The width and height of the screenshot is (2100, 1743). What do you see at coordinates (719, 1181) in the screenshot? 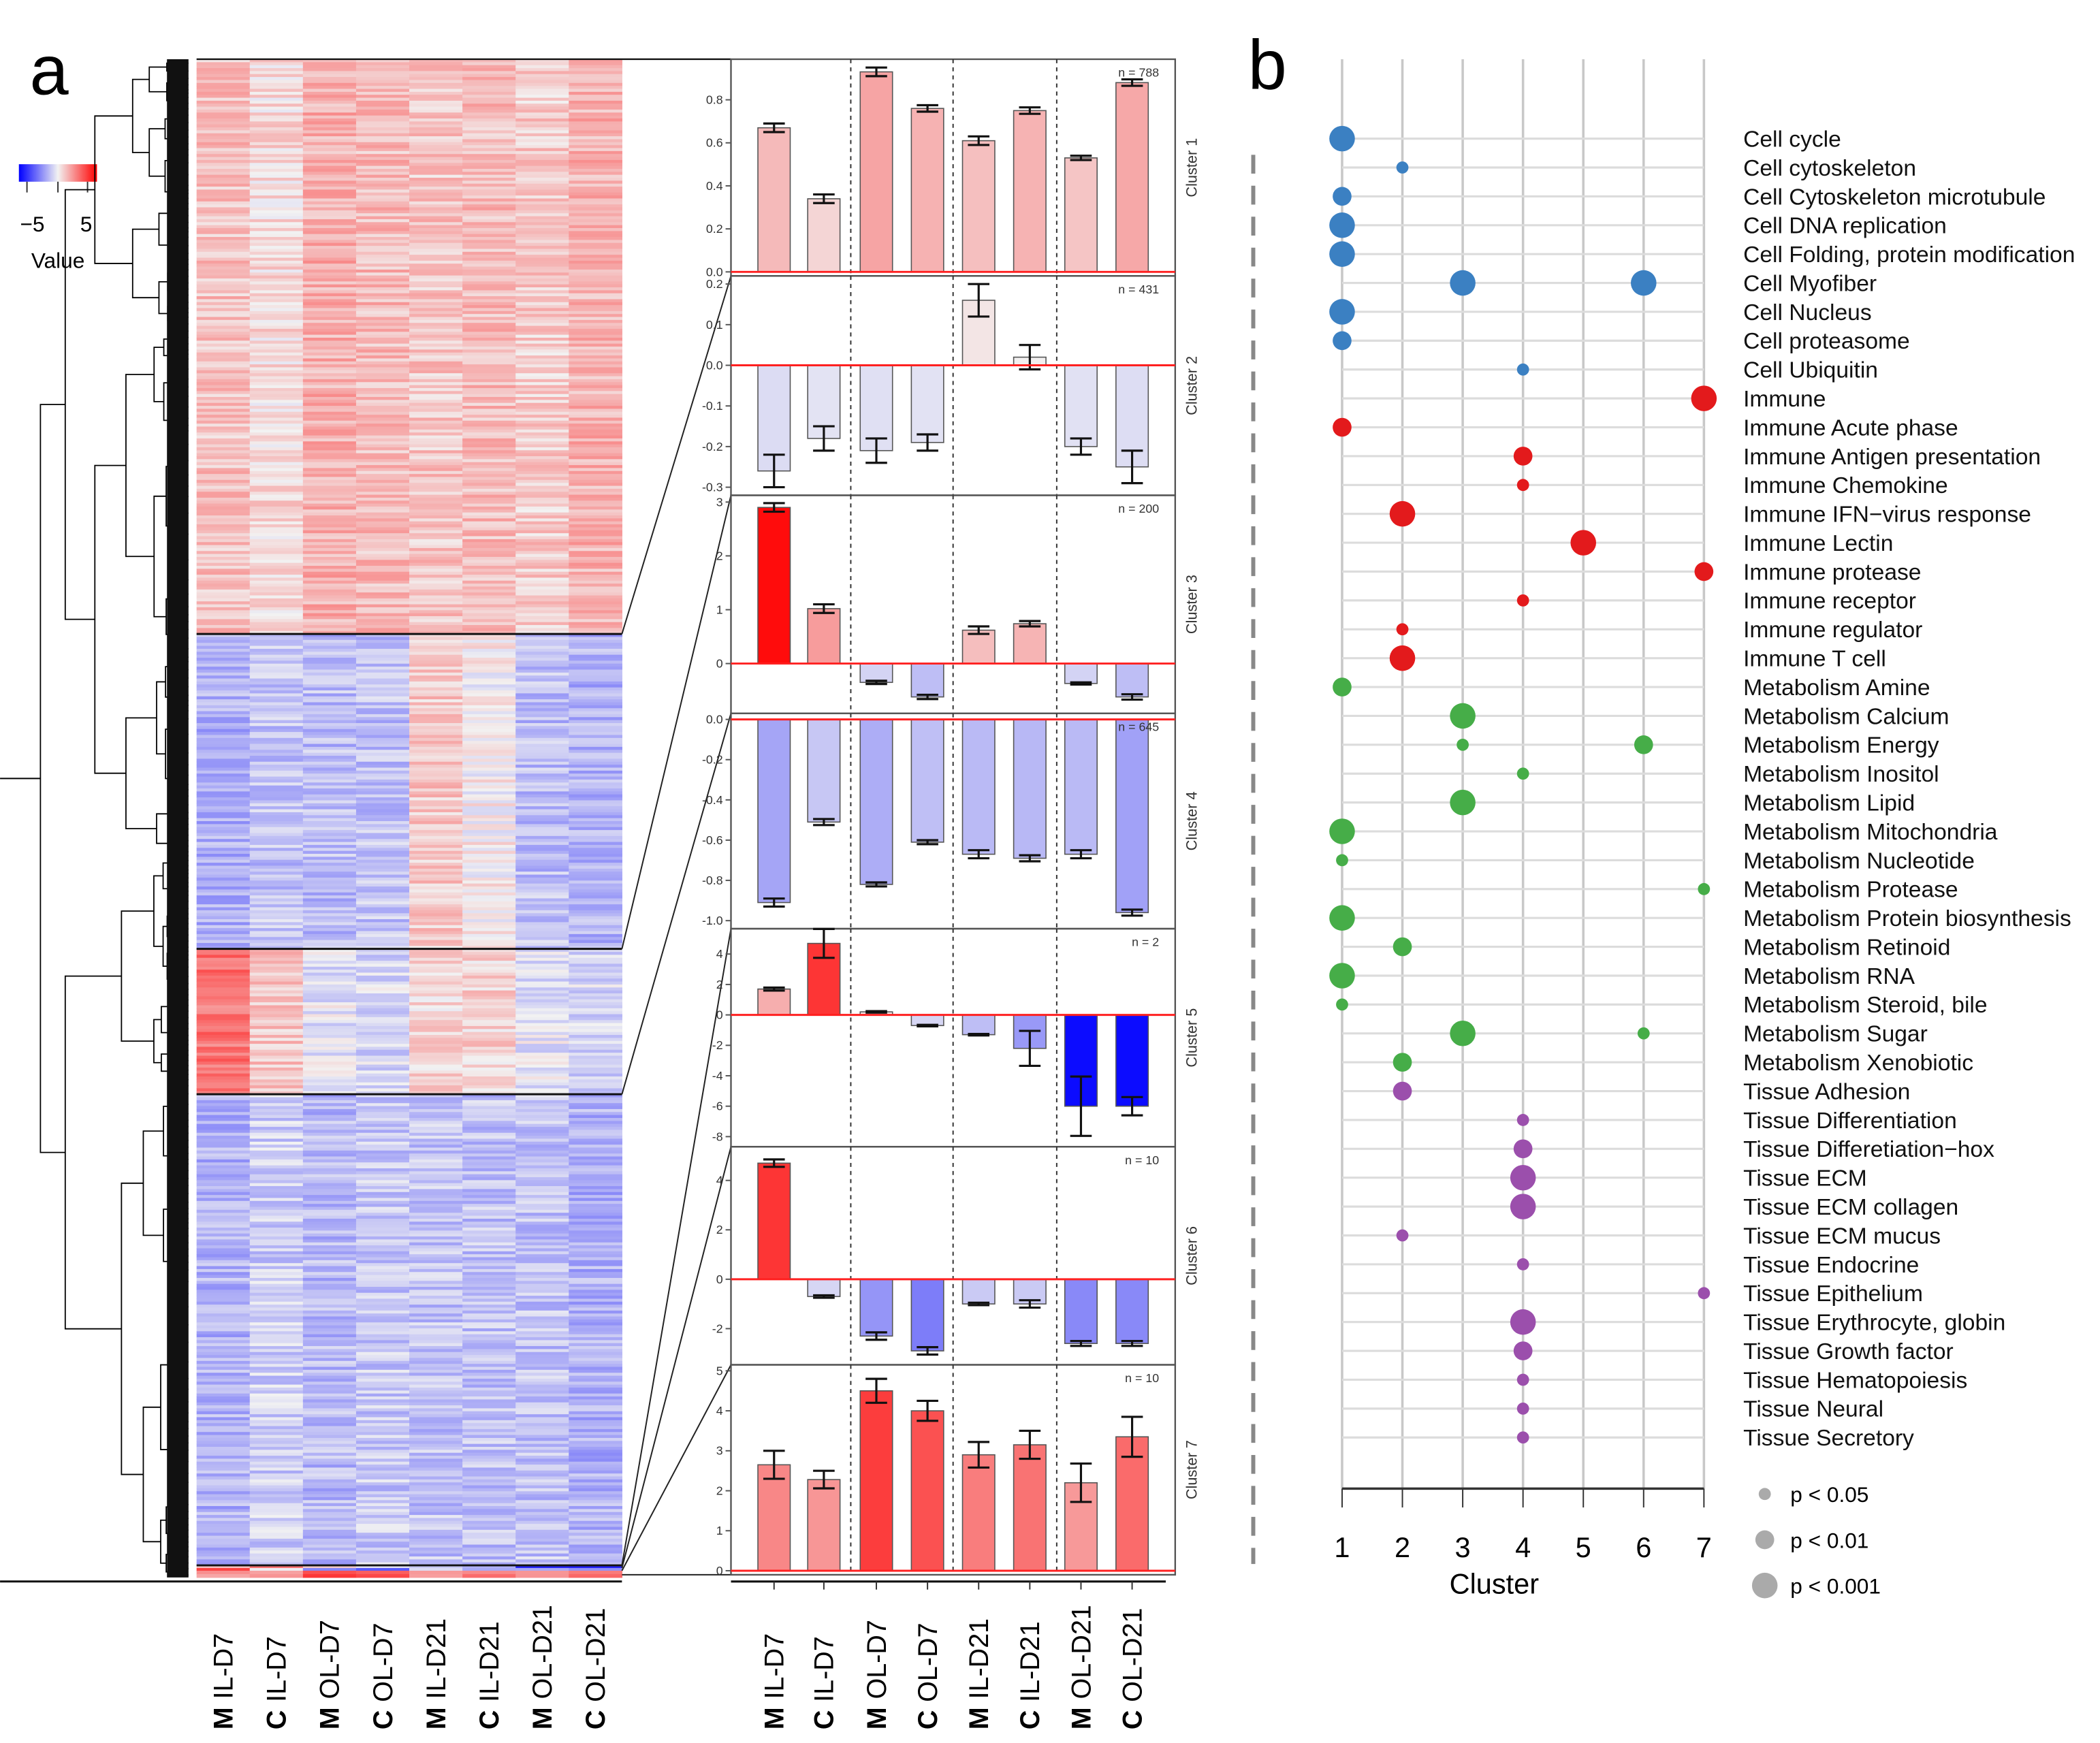
I see `y-tick-label: 4` at bounding box center [719, 1181].